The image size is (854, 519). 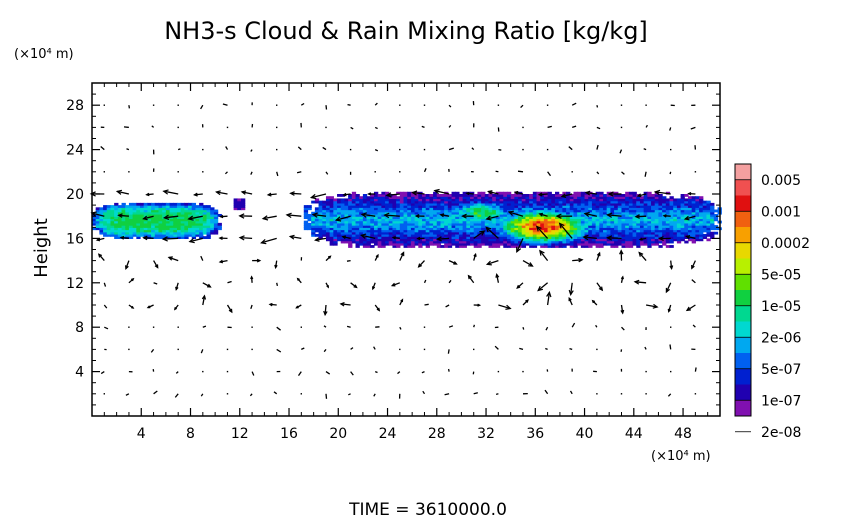 What do you see at coordinates (781, 275) in the screenshot?
I see `colorbar-label: 5e-05` at bounding box center [781, 275].